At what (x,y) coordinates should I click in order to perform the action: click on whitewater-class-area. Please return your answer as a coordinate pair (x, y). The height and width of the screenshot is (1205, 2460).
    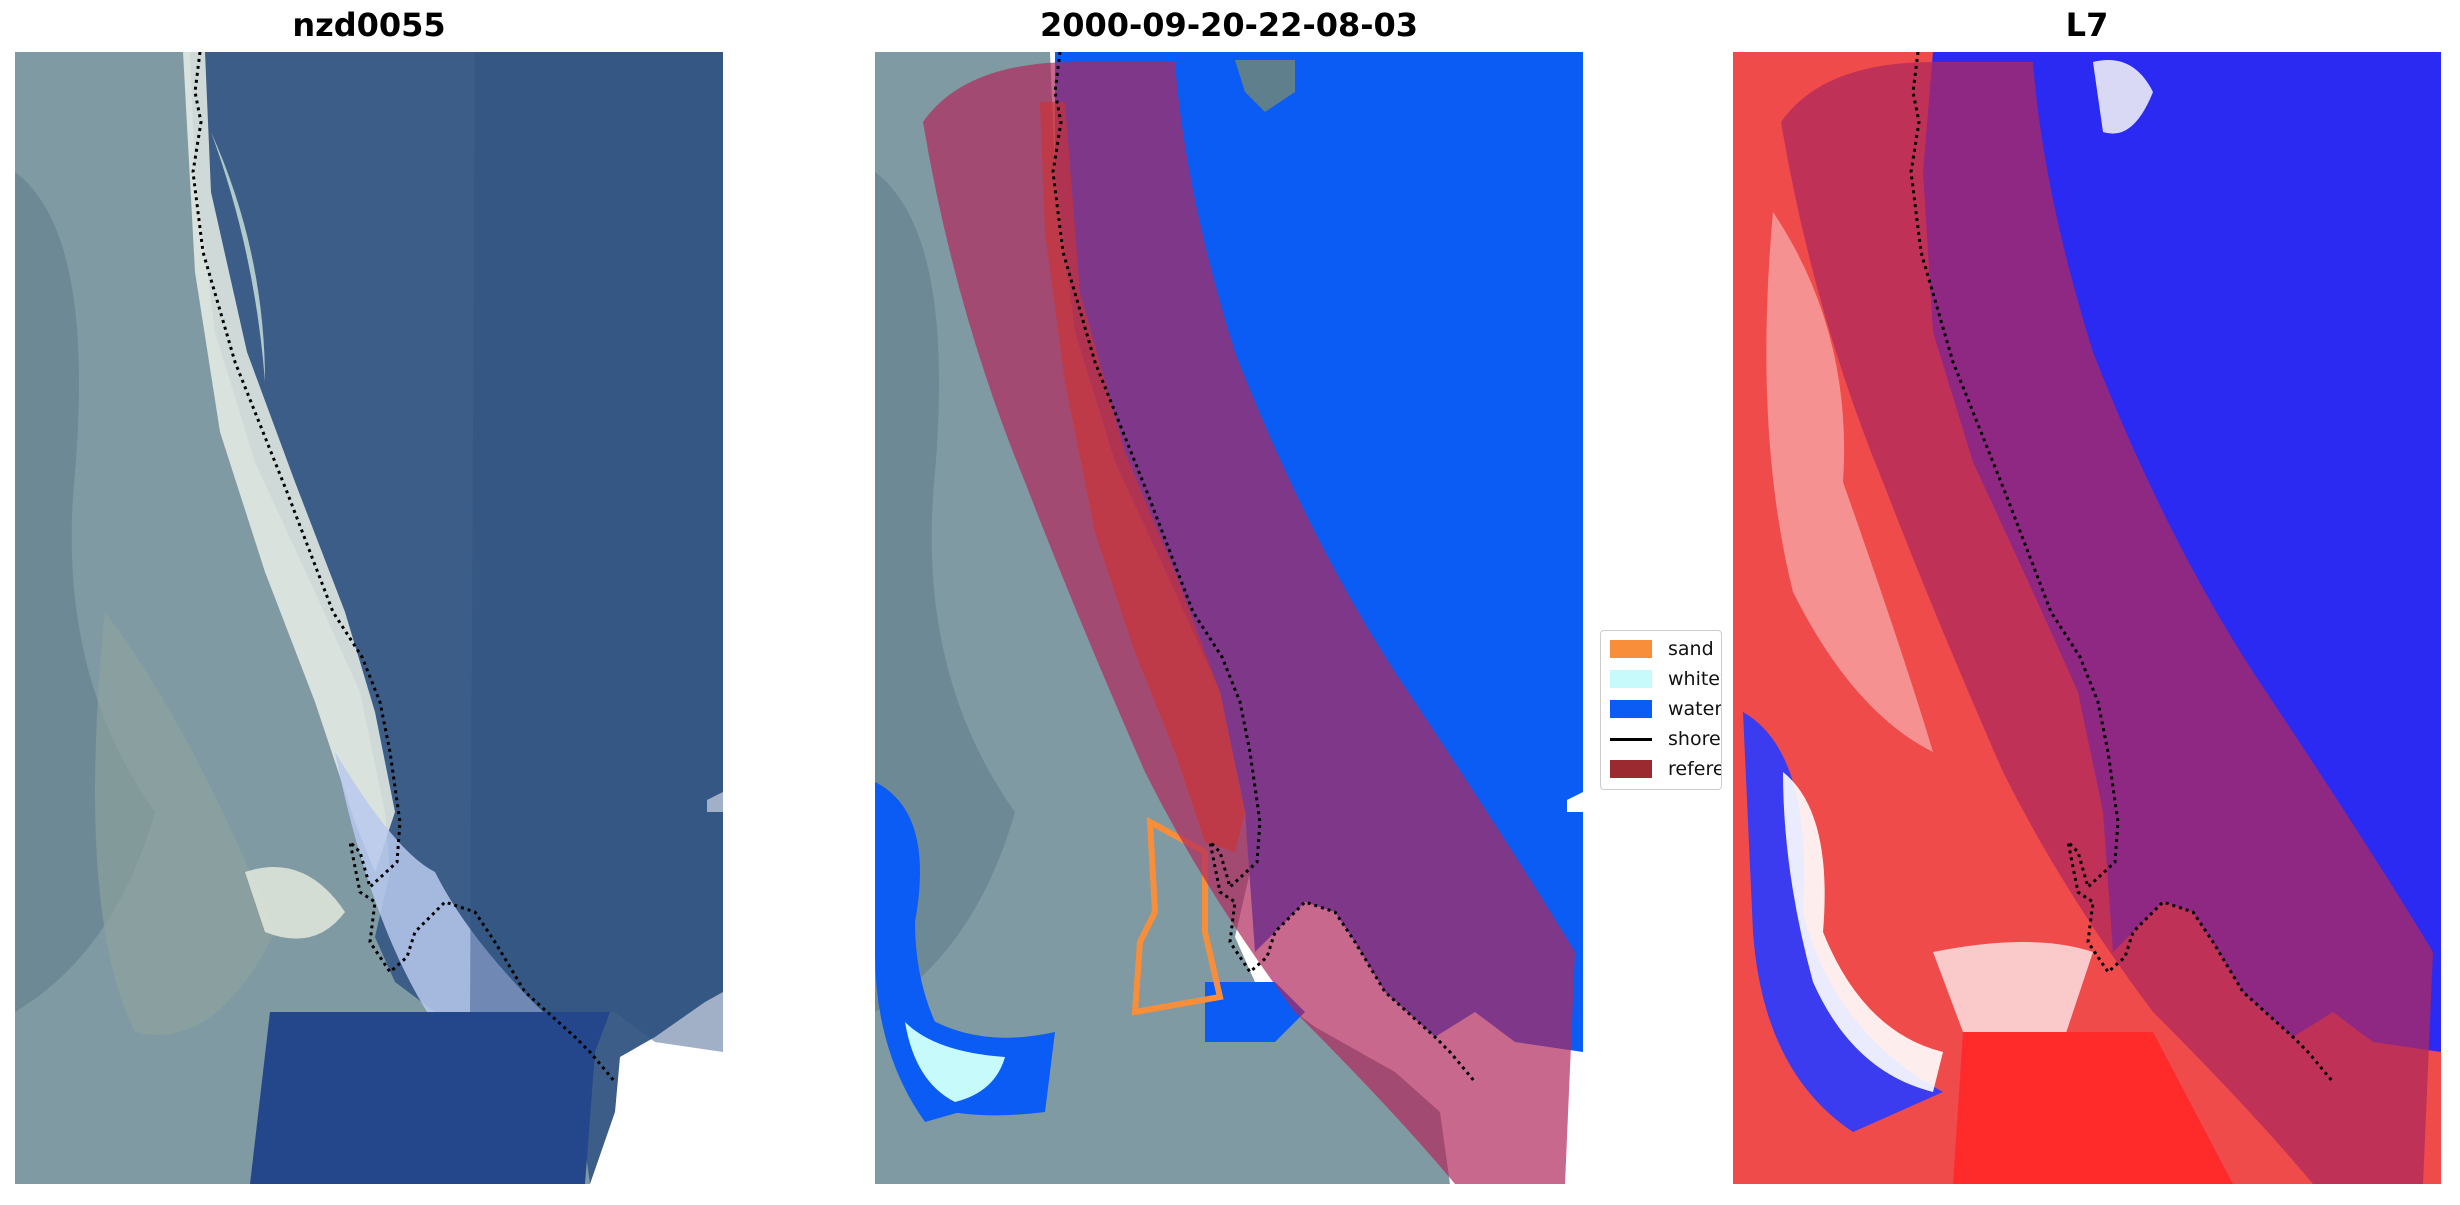
    Looking at the image, I should click on (955, 1062).